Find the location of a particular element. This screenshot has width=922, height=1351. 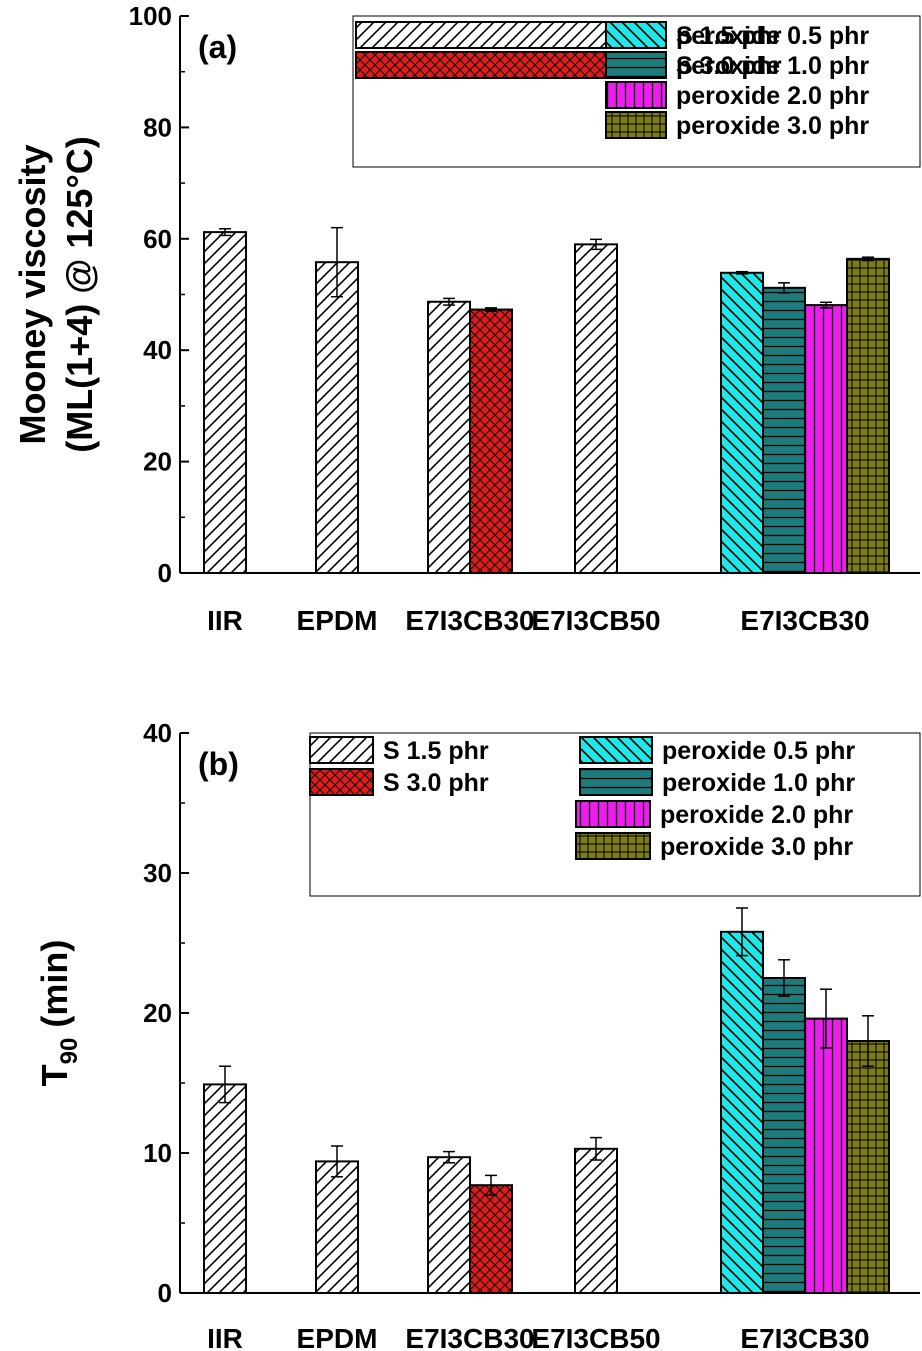

y-axis-title-unit: (min) is located at coordinates (54, 989).